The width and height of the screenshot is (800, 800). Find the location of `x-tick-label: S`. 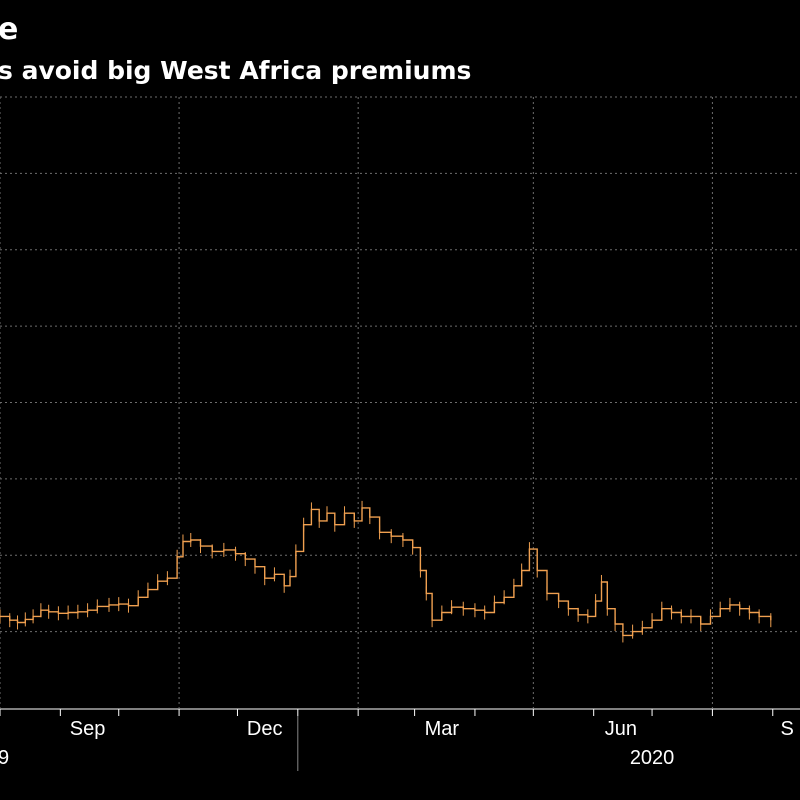

x-tick-label: S is located at coordinates (787, 729).